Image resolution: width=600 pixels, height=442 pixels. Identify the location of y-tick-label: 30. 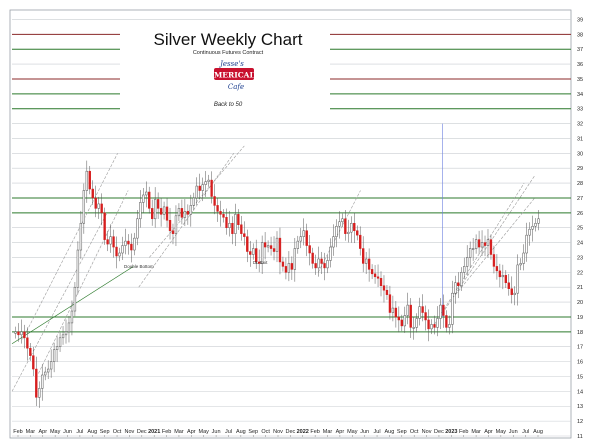
(580, 154).